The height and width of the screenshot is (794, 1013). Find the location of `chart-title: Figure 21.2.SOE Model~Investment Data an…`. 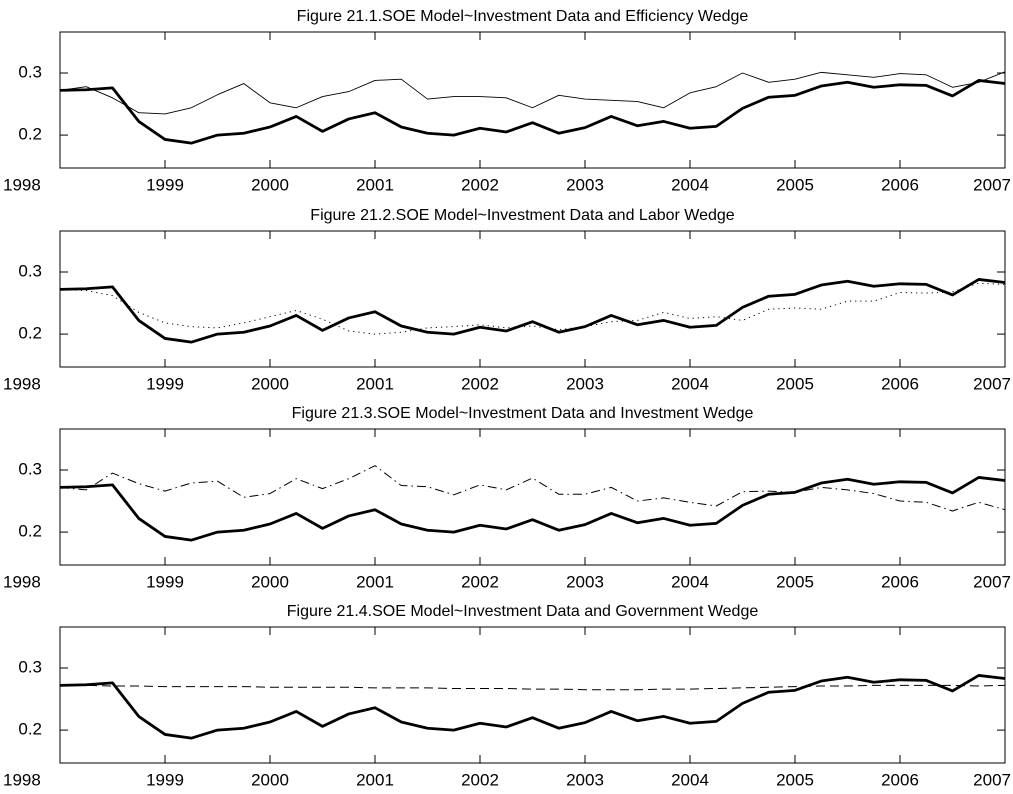

chart-title: Figure 21.2.SOE Model~Investment Data an… is located at coordinates (522, 215).